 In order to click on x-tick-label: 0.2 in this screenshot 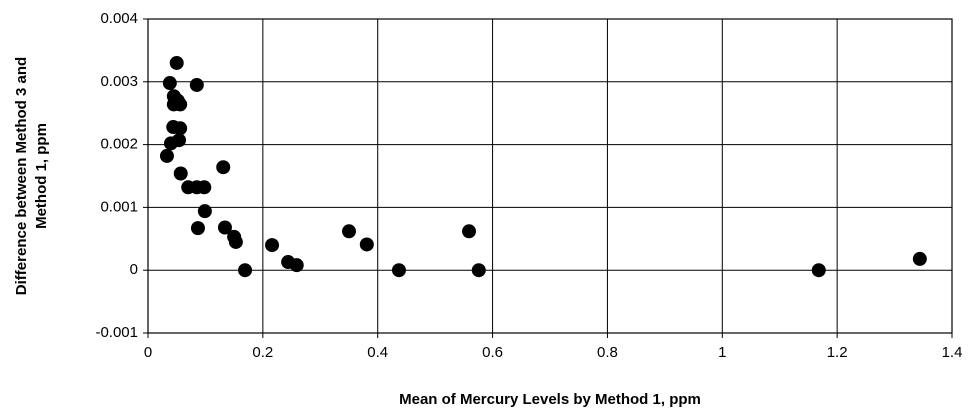, I will do `click(262, 352)`.